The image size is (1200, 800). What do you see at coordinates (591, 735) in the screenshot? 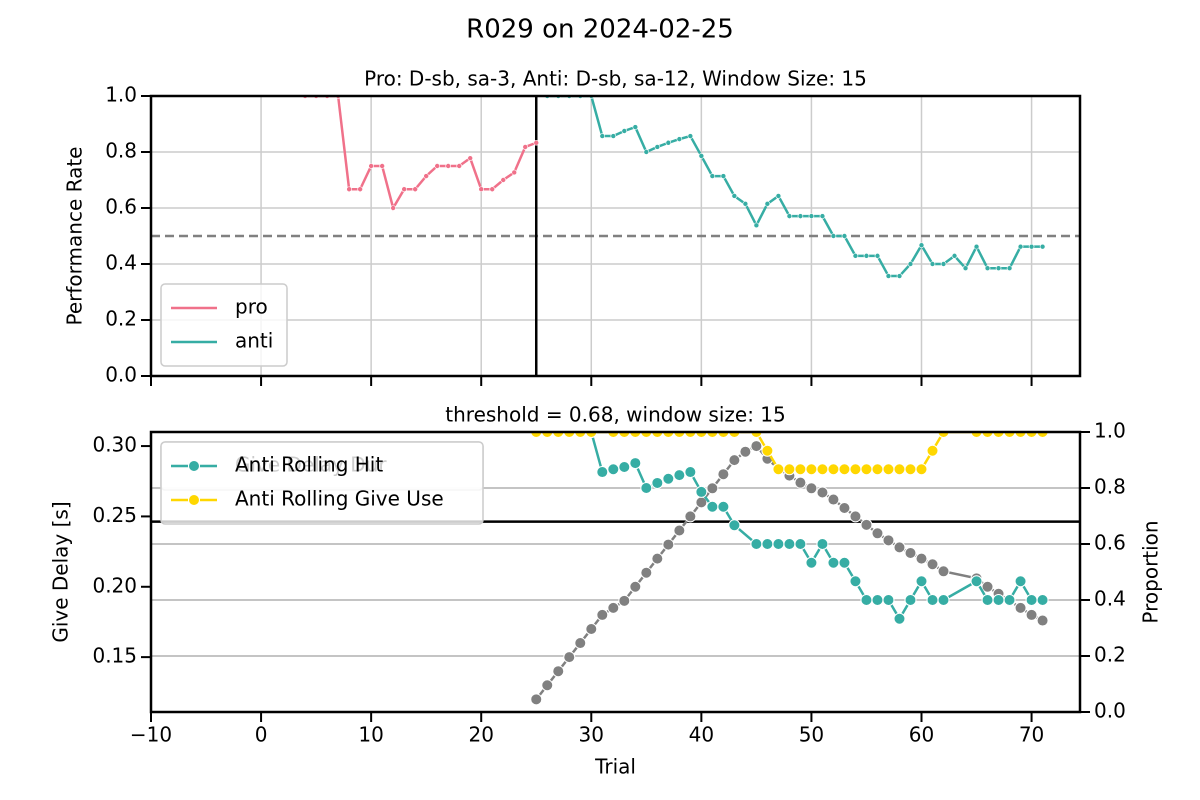
I see `x-tick-label: 30` at bounding box center [591, 735].